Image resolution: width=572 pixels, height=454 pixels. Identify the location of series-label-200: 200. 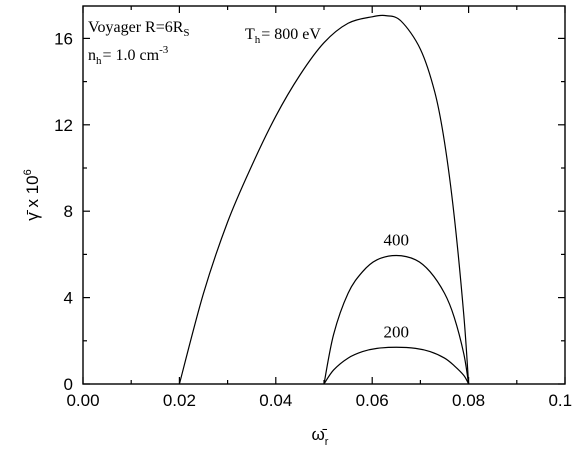
(397, 331).